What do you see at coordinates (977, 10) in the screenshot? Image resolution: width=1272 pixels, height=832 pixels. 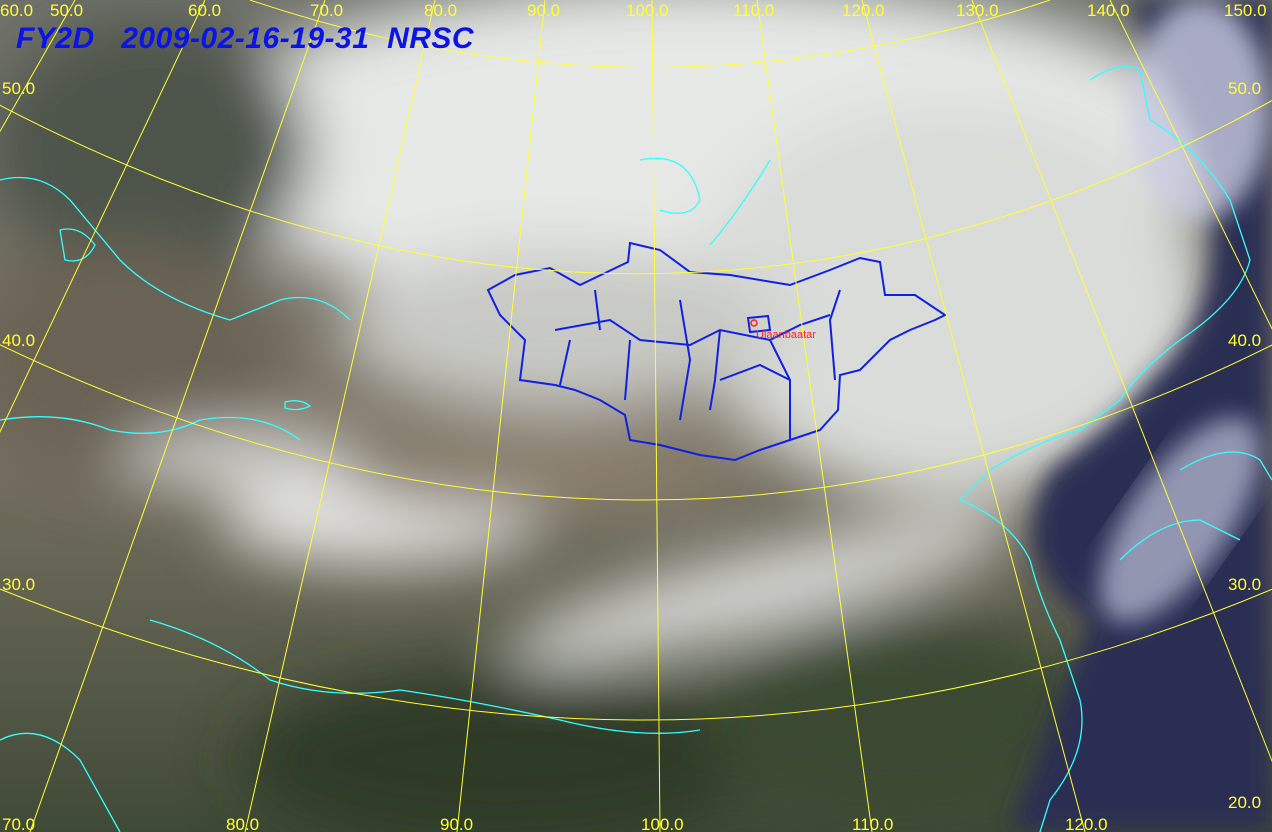 I see `lon-label: 130.0` at bounding box center [977, 10].